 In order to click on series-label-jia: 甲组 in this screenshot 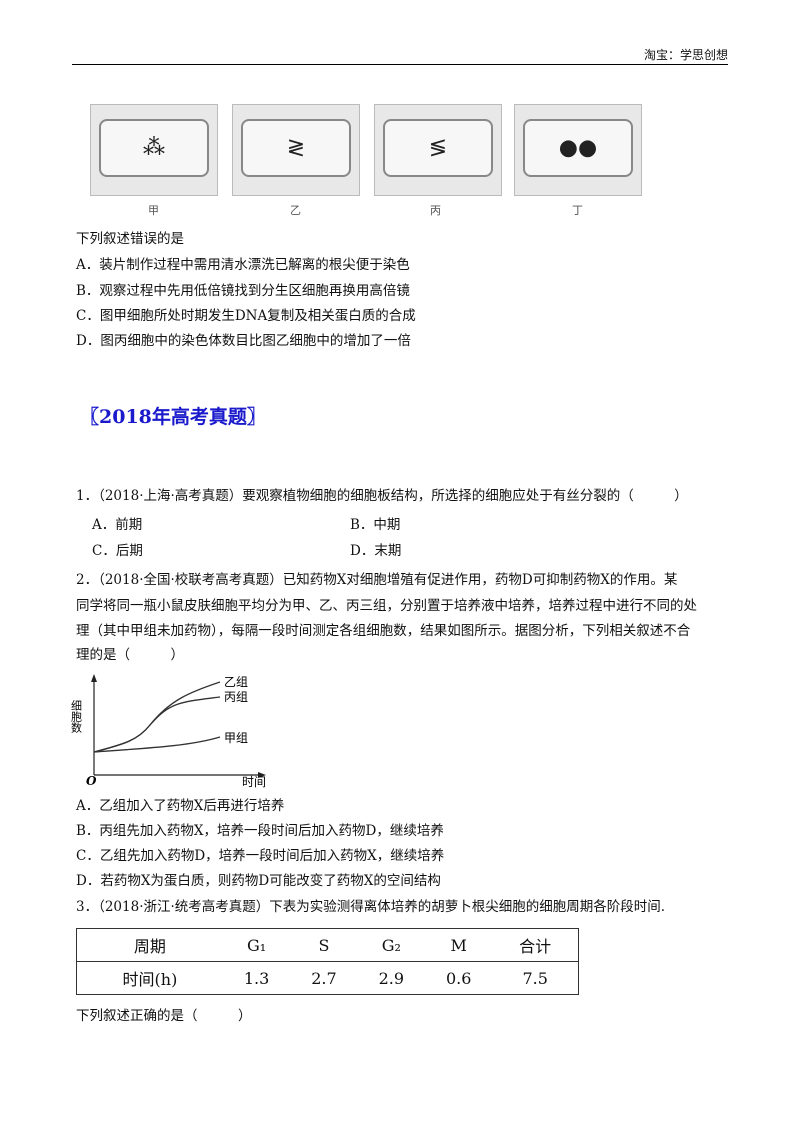, I will do `click(236, 738)`.